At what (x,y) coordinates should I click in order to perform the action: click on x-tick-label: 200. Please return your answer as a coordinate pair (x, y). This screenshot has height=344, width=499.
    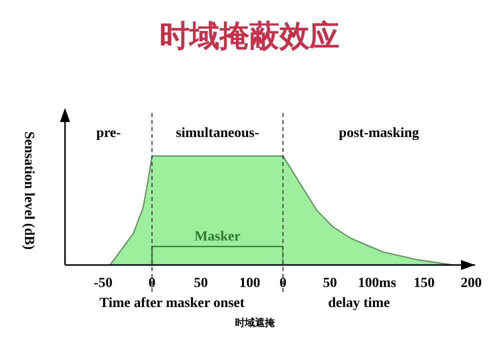
    Looking at the image, I should click on (471, 283).